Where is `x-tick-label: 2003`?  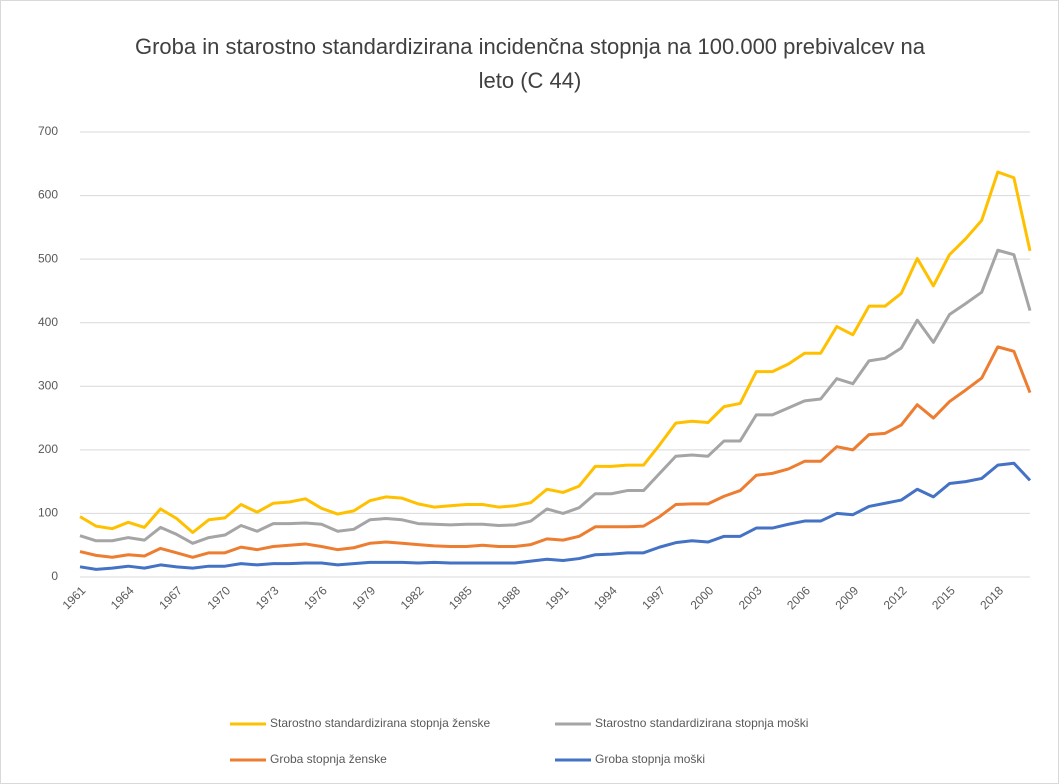 x-tick-label: 2003 is located at coordinates (750, 597).